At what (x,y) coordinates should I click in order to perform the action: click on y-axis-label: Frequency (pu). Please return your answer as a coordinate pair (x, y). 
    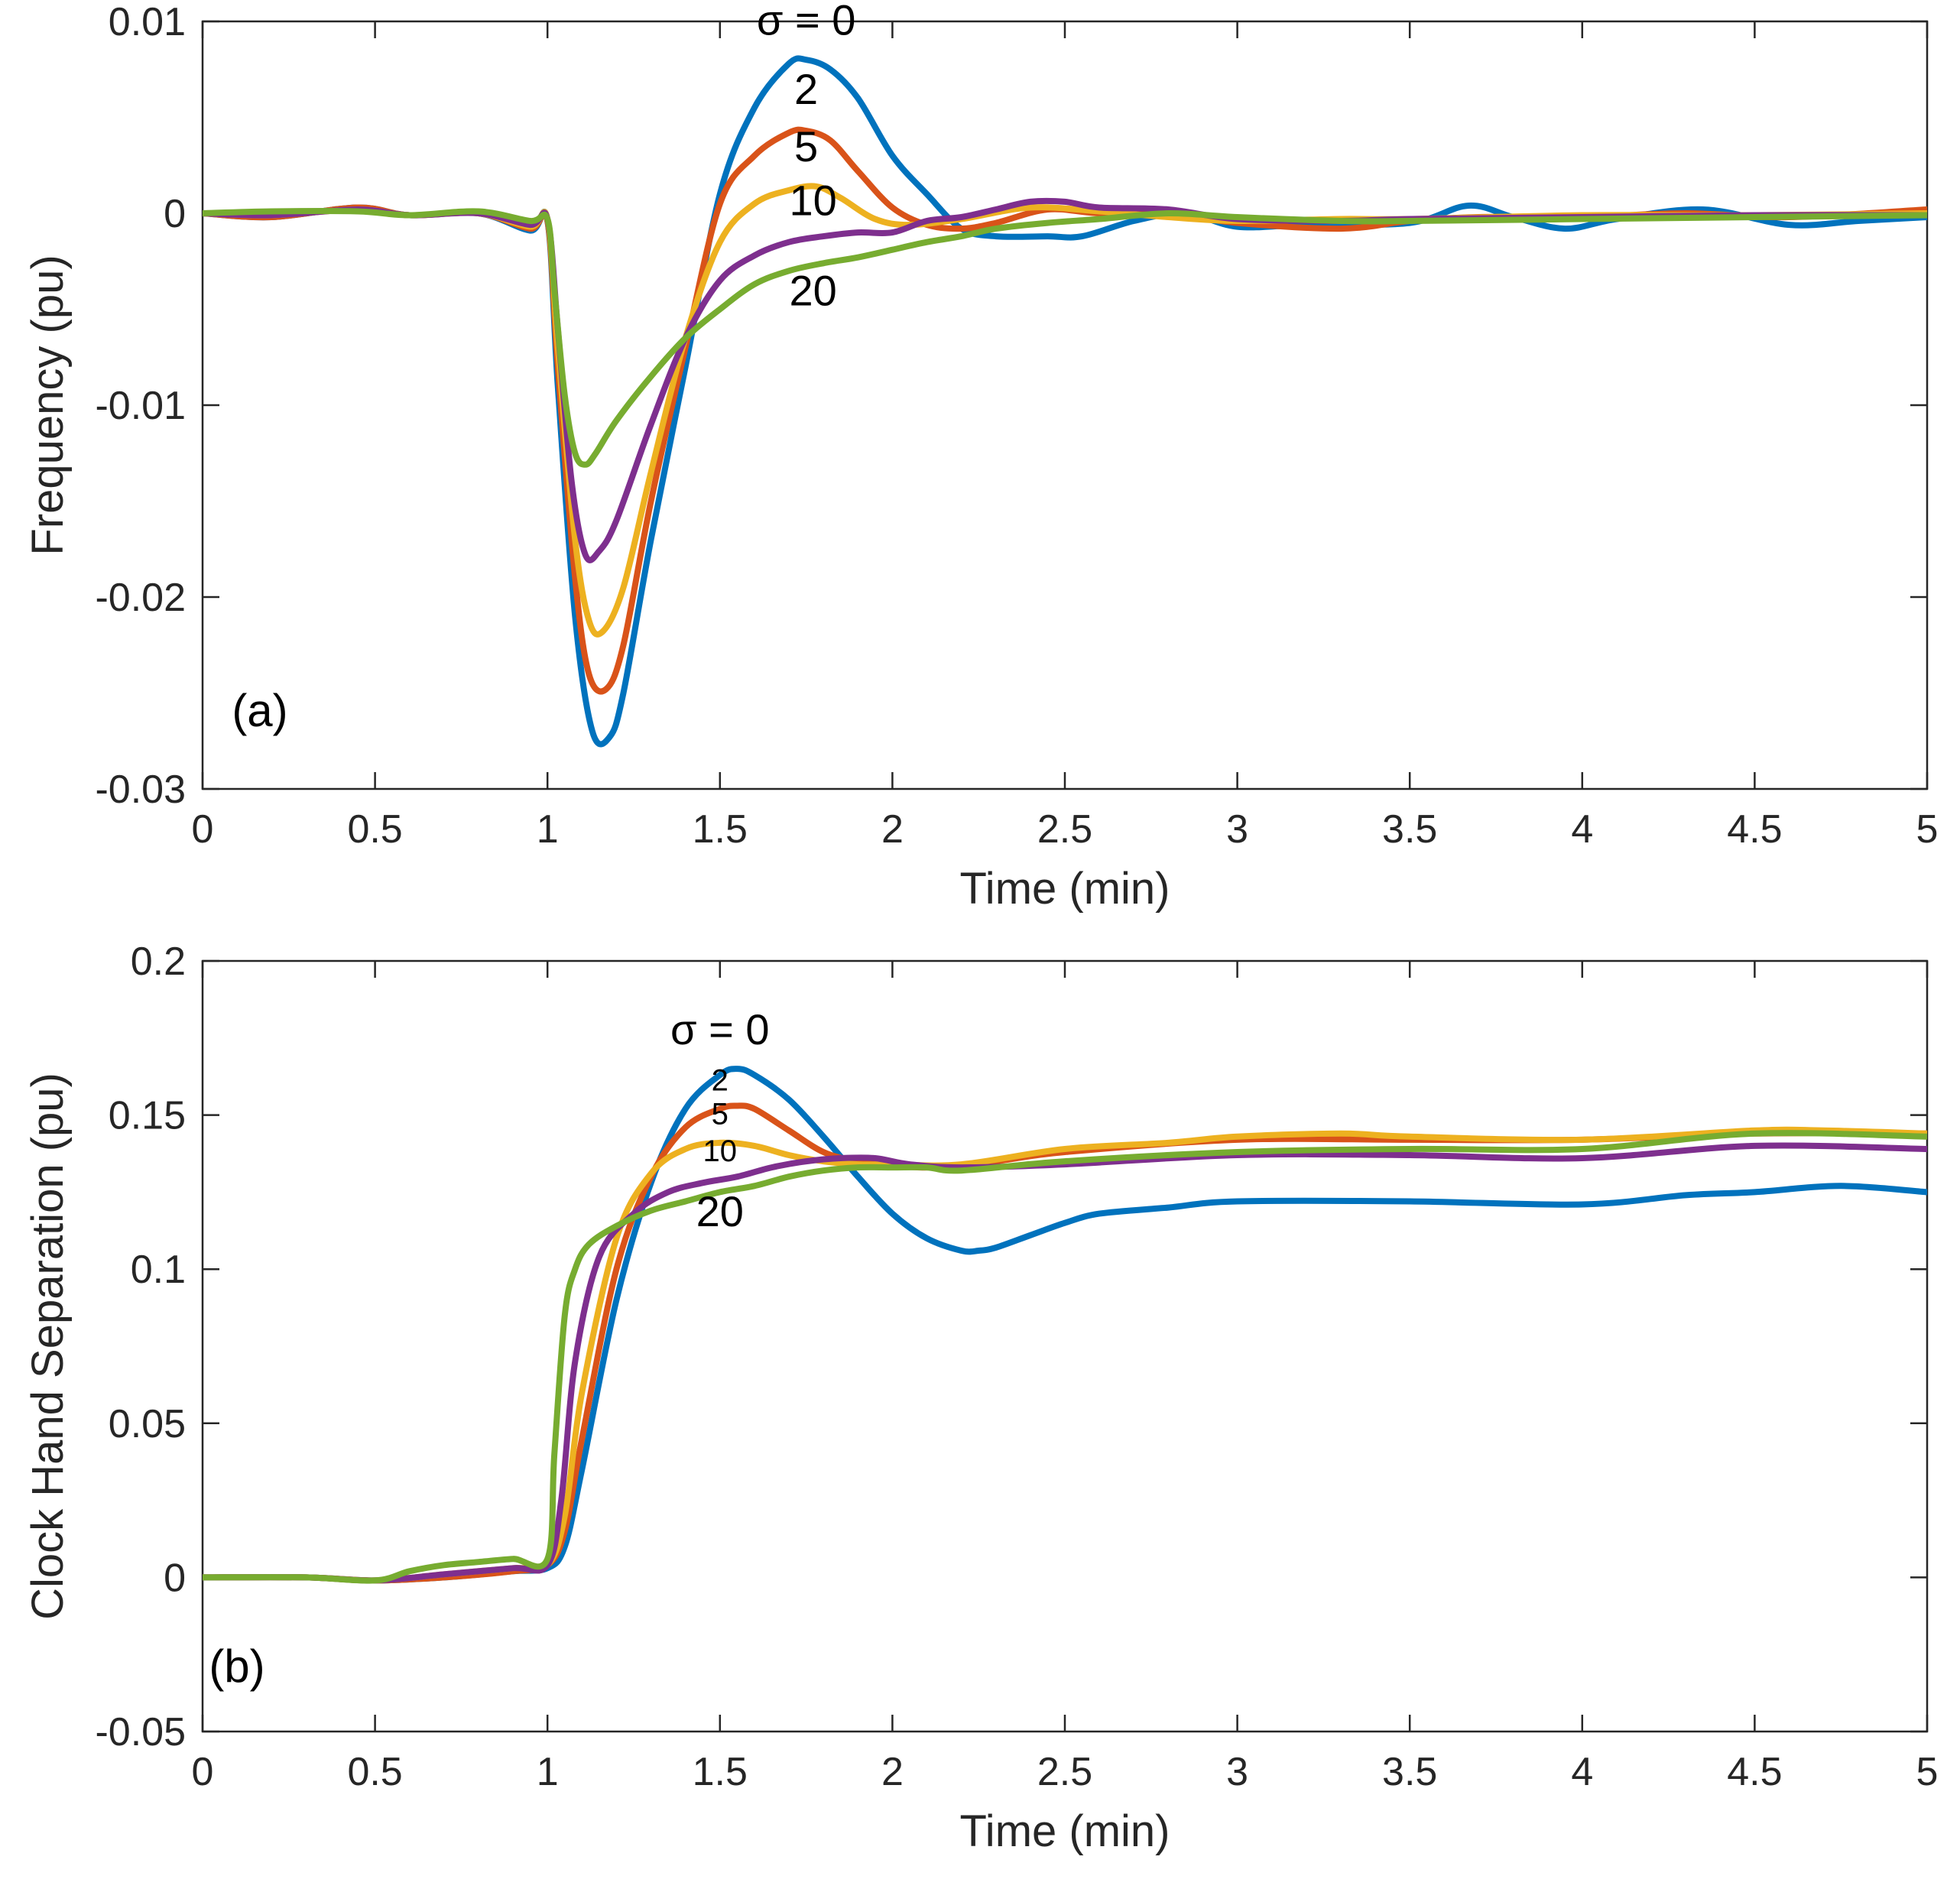
    Looking at the image, I should click on (48, 405).